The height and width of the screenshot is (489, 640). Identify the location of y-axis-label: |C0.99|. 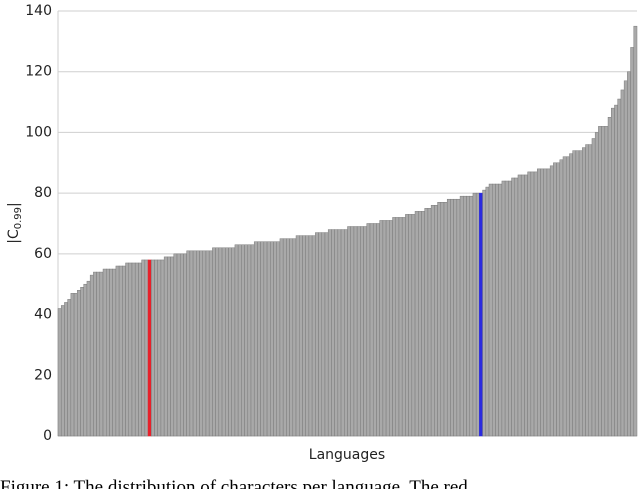
(15, 222).